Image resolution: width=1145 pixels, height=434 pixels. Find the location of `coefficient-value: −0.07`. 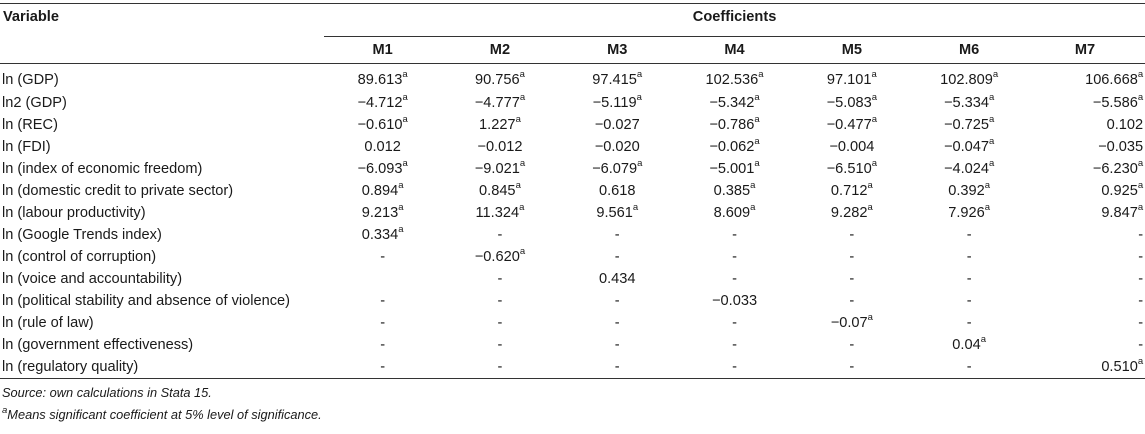

coefficient-value: −0.07 is located at coordinates (849, 323).